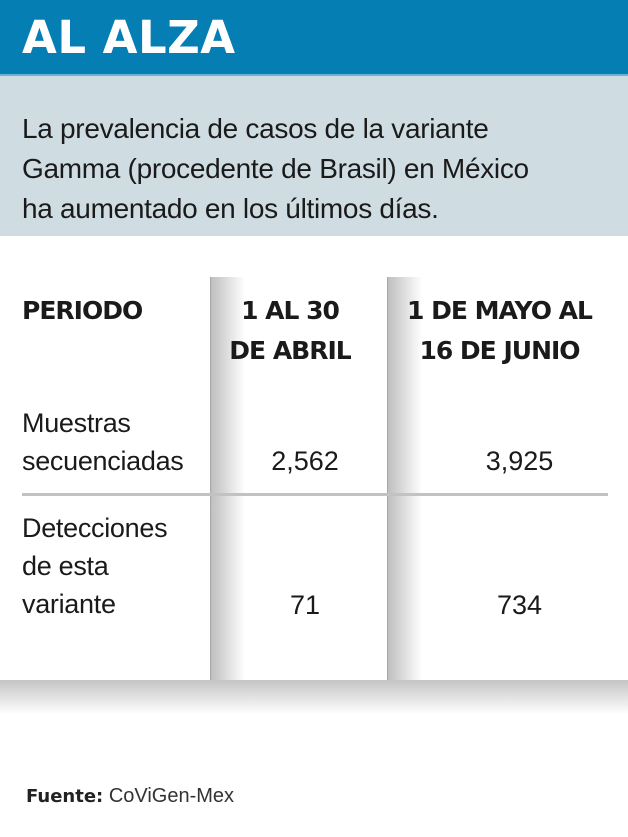 Image resolution: width=628 pixels, height=837 pixels. What do you see at coordinates (499, 350) in the screenshot?
I see `header-line: 16 DE JUNIO` at bounding box center [499, 350].